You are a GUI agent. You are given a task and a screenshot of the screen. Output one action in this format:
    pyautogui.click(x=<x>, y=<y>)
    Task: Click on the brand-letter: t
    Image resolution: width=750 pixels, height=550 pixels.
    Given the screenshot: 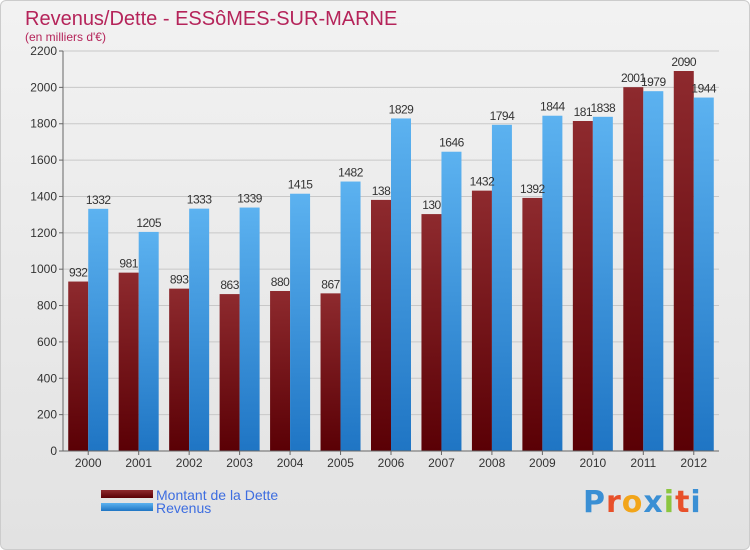 What is the action you would take?
    pyautogui.click(x=683, y=502)
    